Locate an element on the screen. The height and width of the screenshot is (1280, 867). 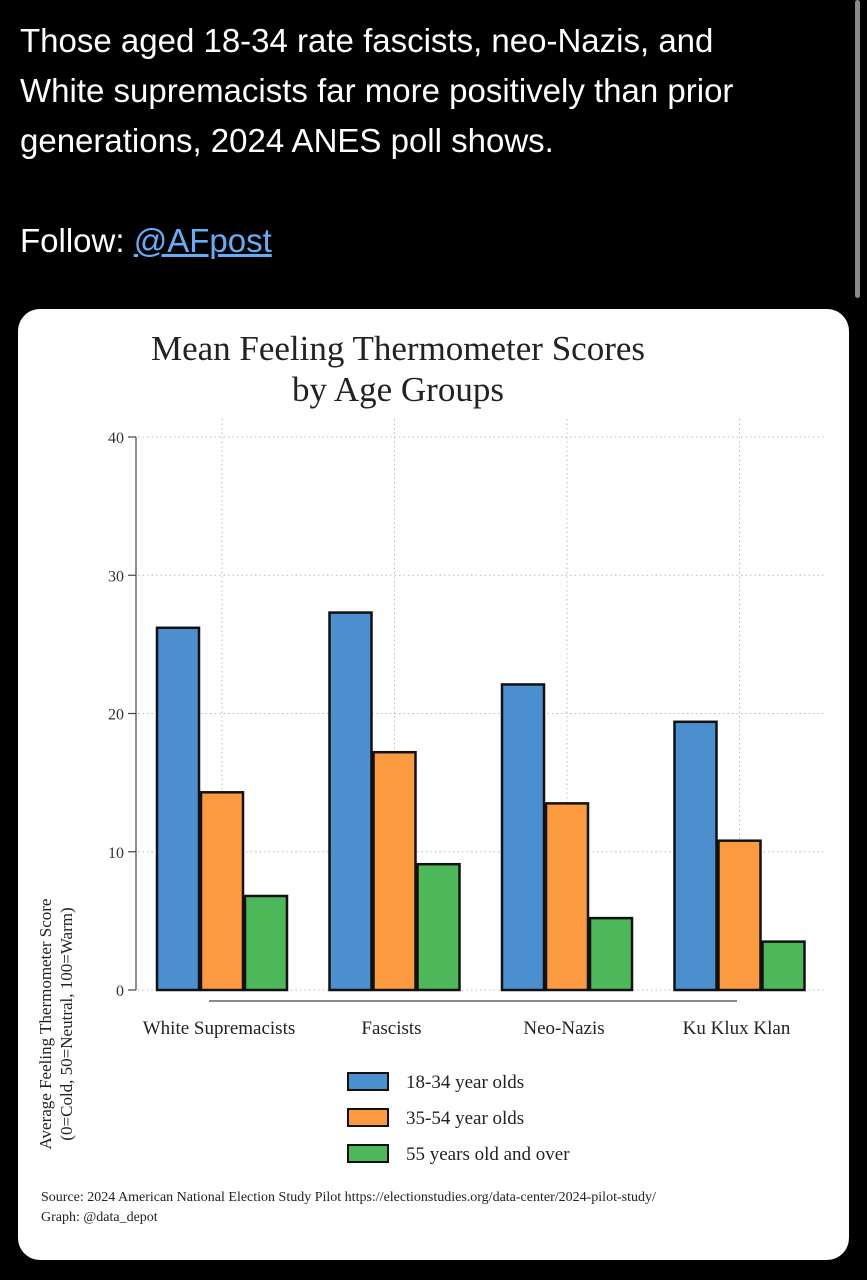
chart-title: Mean Feeling Thermometer Scores is located at coordinates (398, 348).